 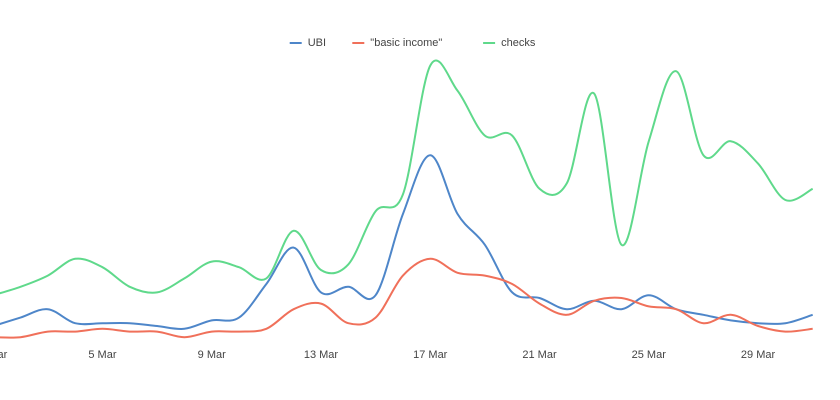 What do you see at coordinates (4, 355) in the screenshot?
I see `x-tick-label: 1 Mar` at bounding box center [4, 355].